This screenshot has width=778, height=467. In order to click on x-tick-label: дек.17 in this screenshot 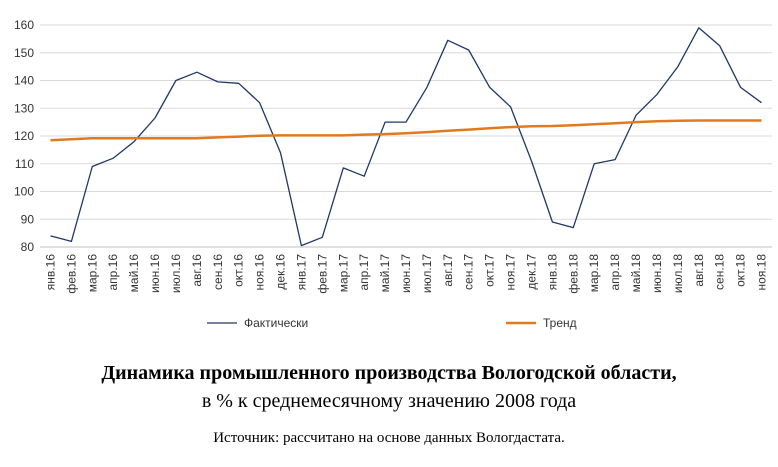, I will do `click(531, 272)`.